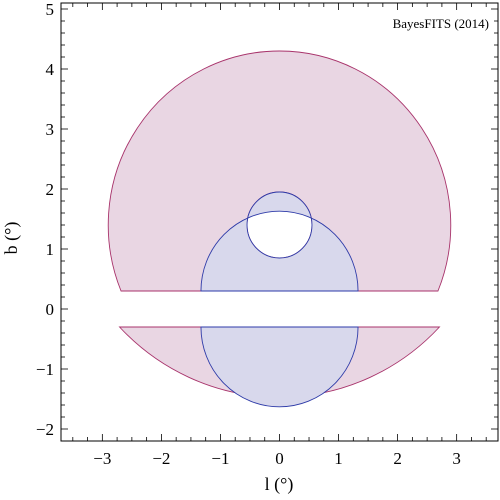  Describe the element at coordinates (50, 249) in the screenshot. I see `y-tick-label: 1` at that location.